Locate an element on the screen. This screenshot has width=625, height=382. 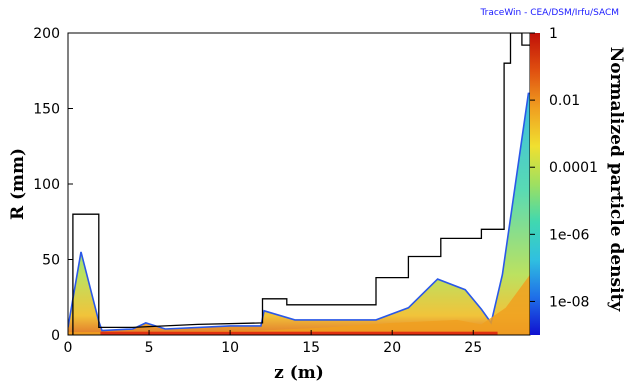
colorbar-tick-label: 1e-06 is located at coordinates (569, 235).